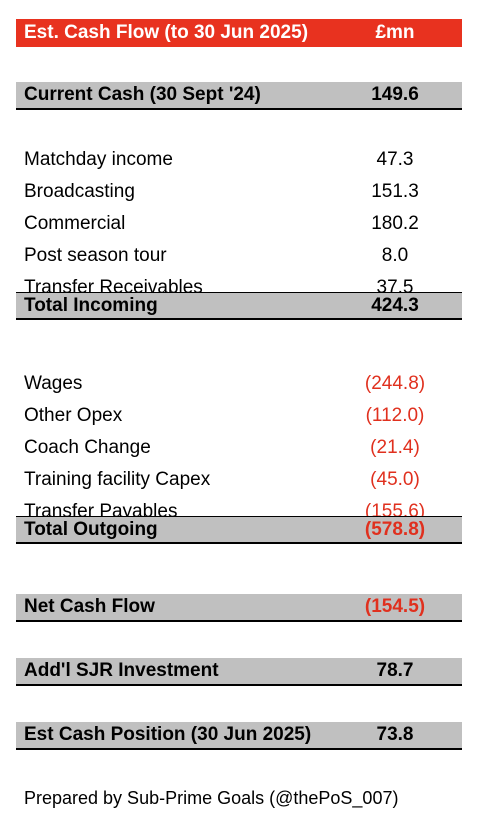  Describe the element at coordinates (239, 530) in the screenshot. I see `total-row: Total Outgoing (578.8)` at that location.